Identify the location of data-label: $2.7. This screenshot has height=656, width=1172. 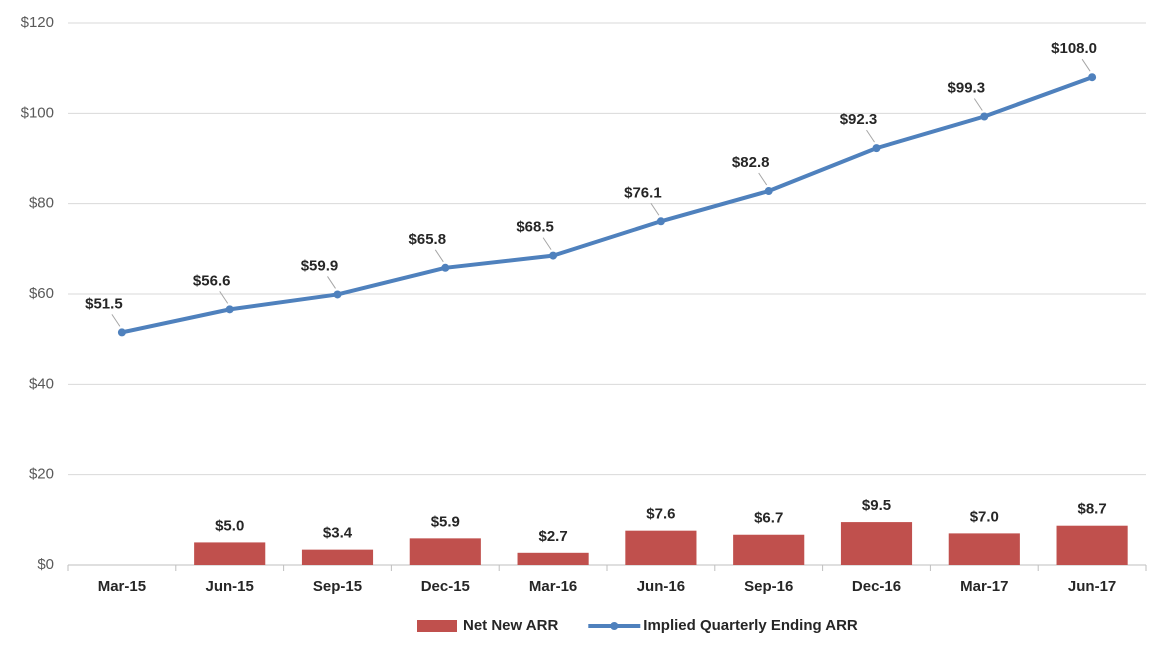
(552, 536).